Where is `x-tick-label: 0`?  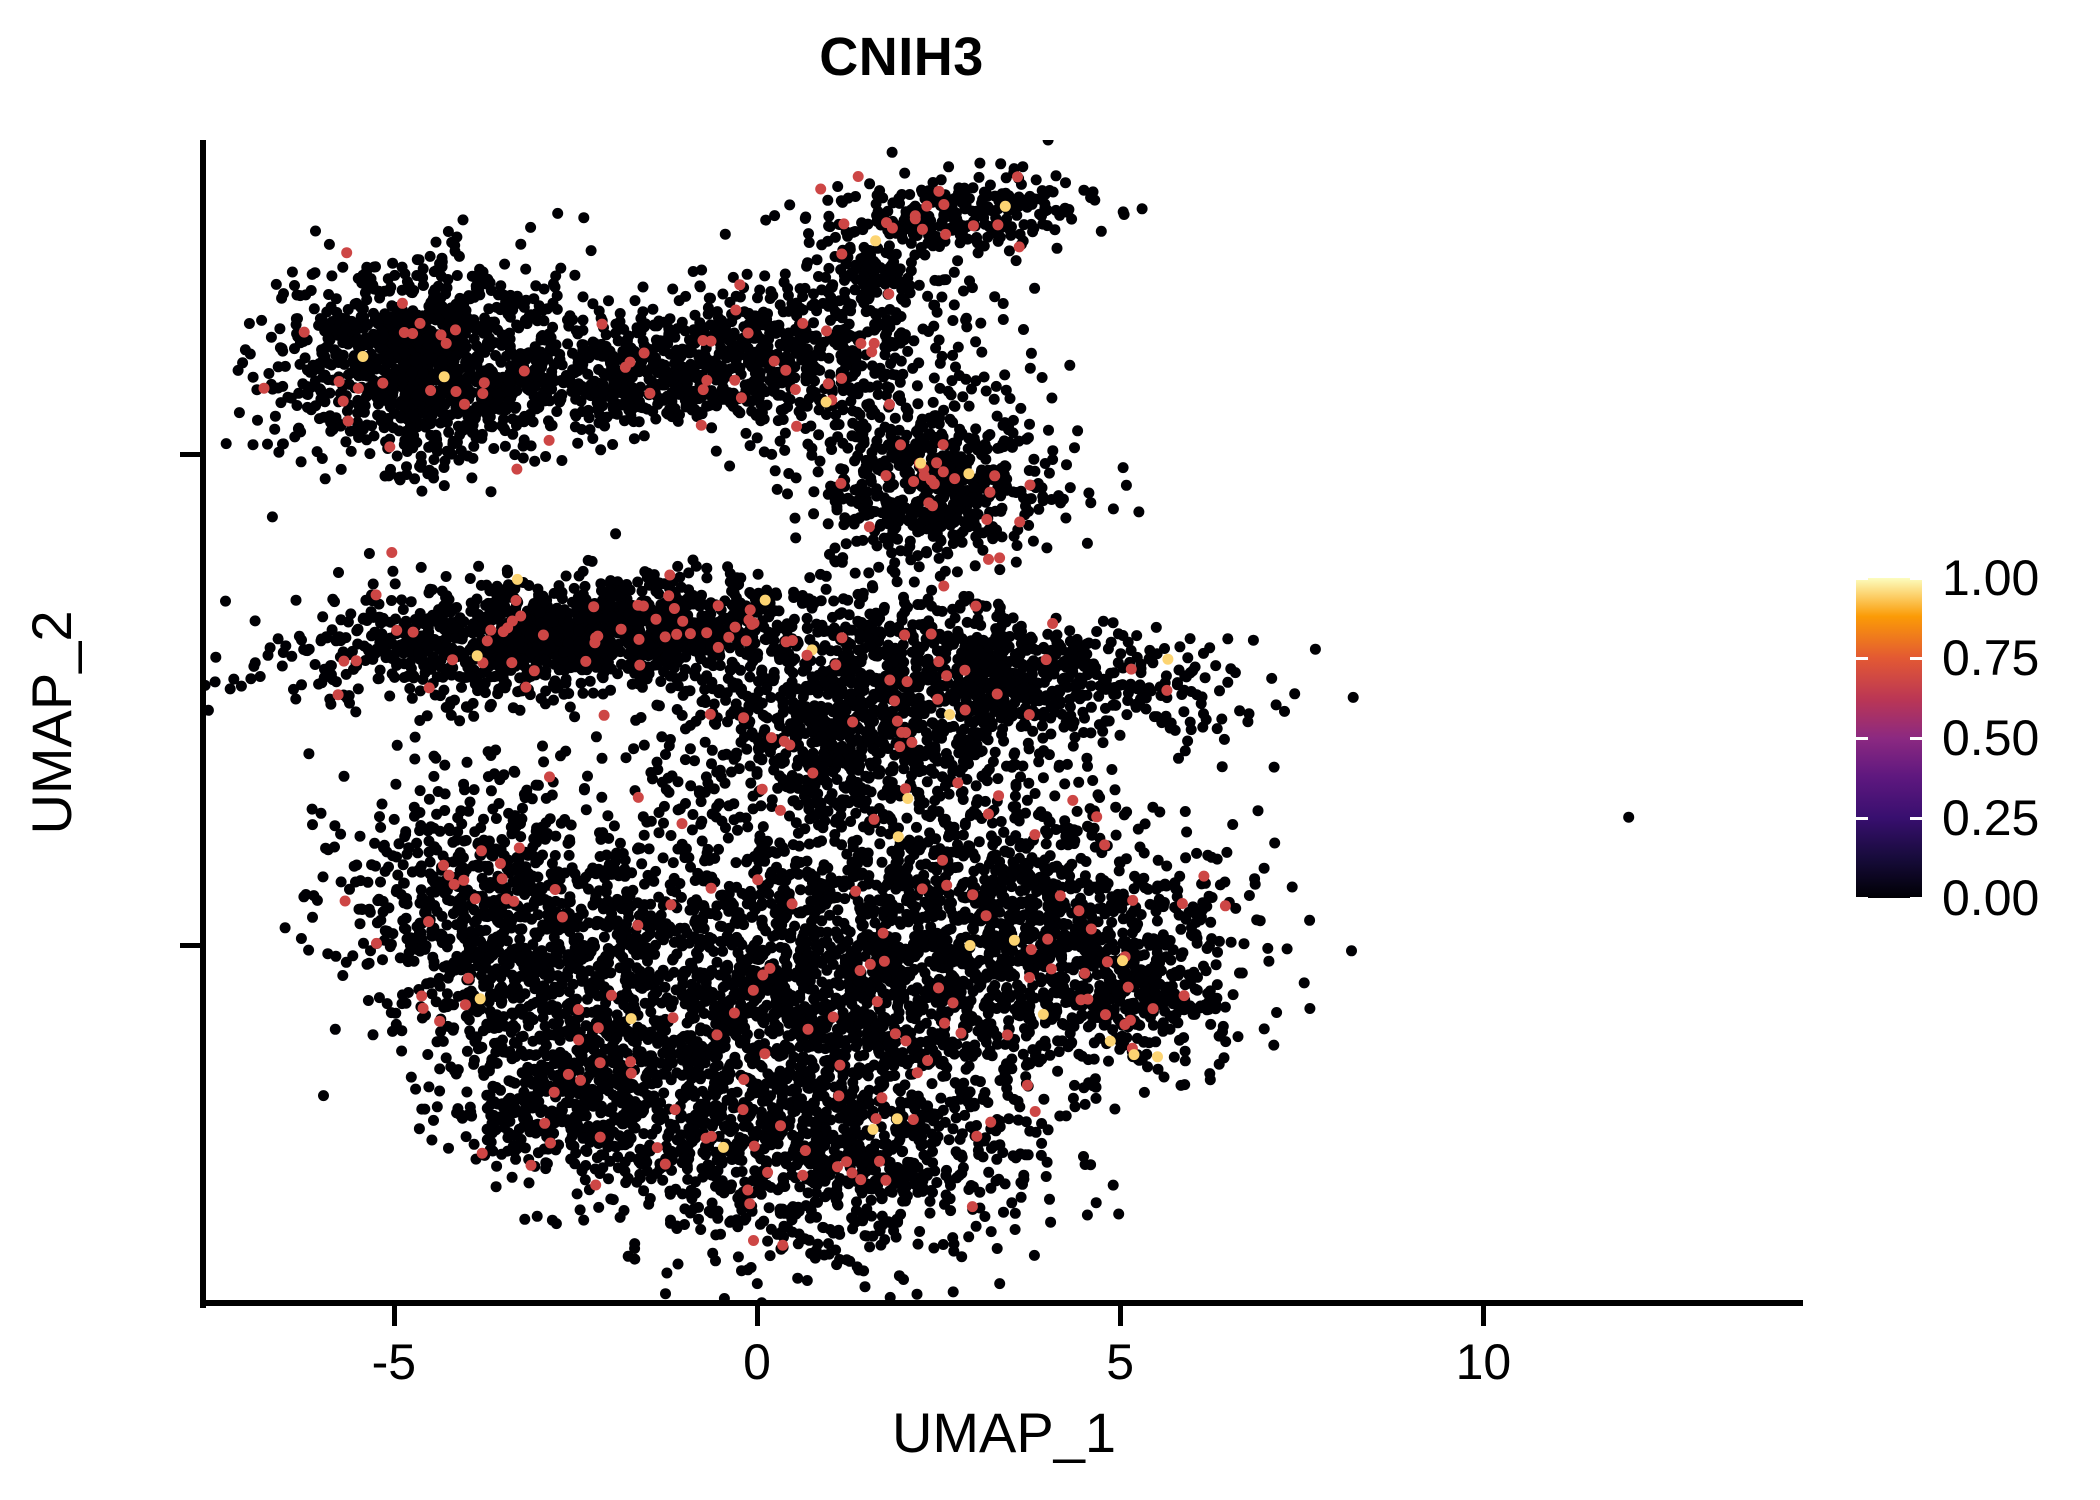 x-tick-label: 0 is located at coordinates (757, 1362).